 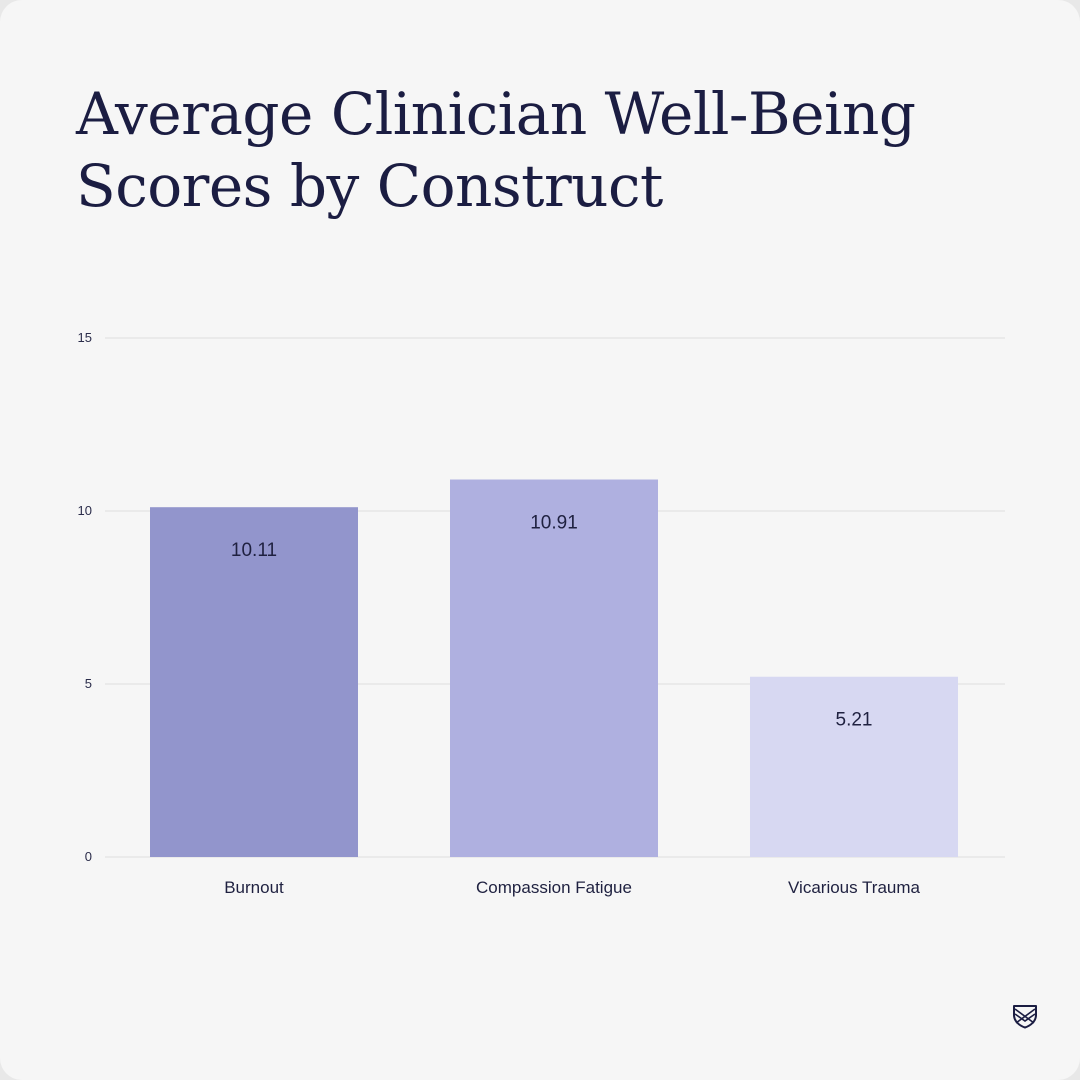 I want to click on x-tick-label: Compassion Fatigue, so click(x=554, y=887).